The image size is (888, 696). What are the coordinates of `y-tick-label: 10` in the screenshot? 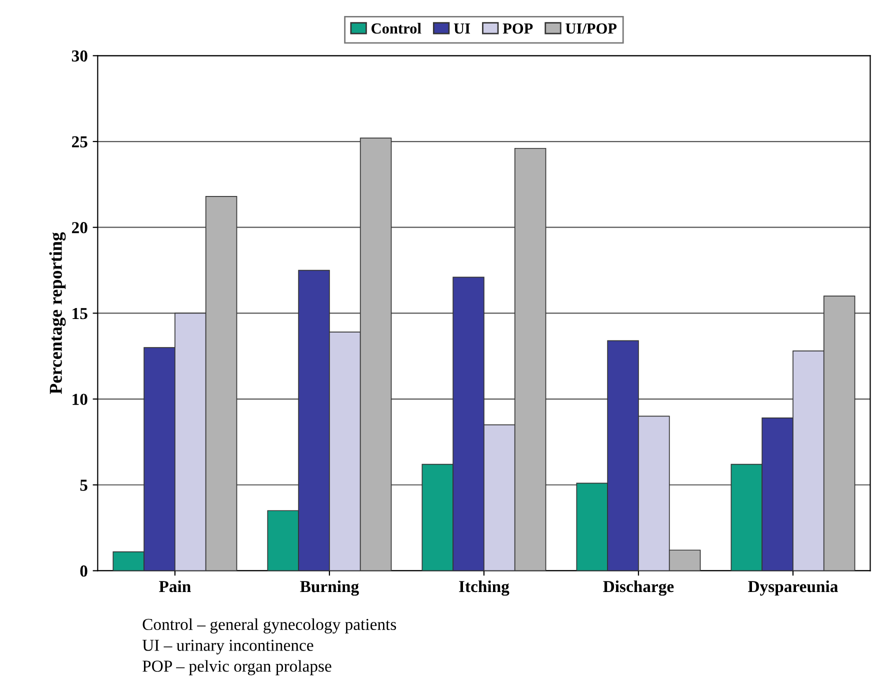 It's located at (80, 399).